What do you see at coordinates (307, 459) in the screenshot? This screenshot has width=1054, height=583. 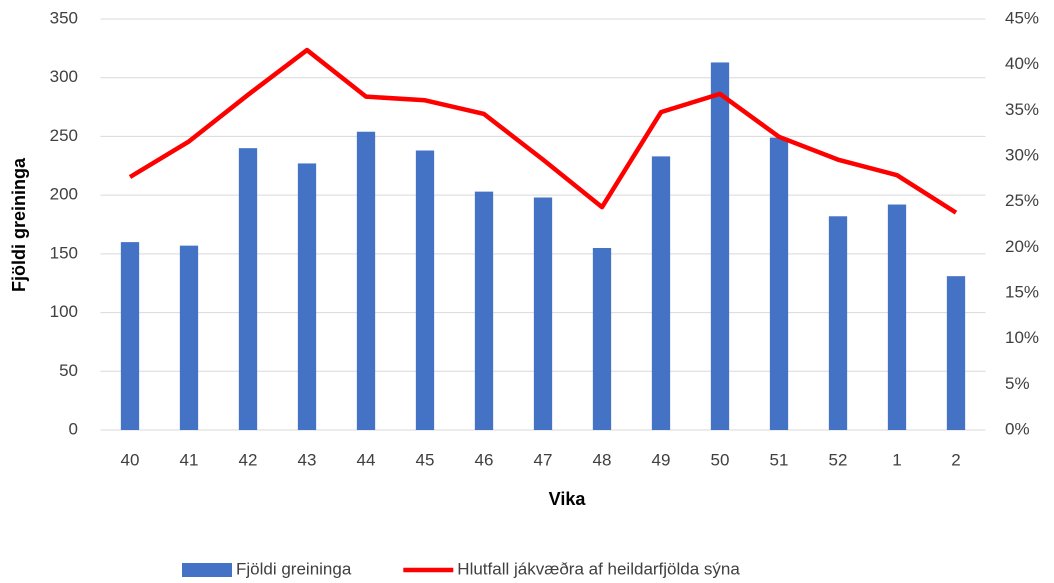 I see `x-tick-label: 43` at bounding box center [307, 459].